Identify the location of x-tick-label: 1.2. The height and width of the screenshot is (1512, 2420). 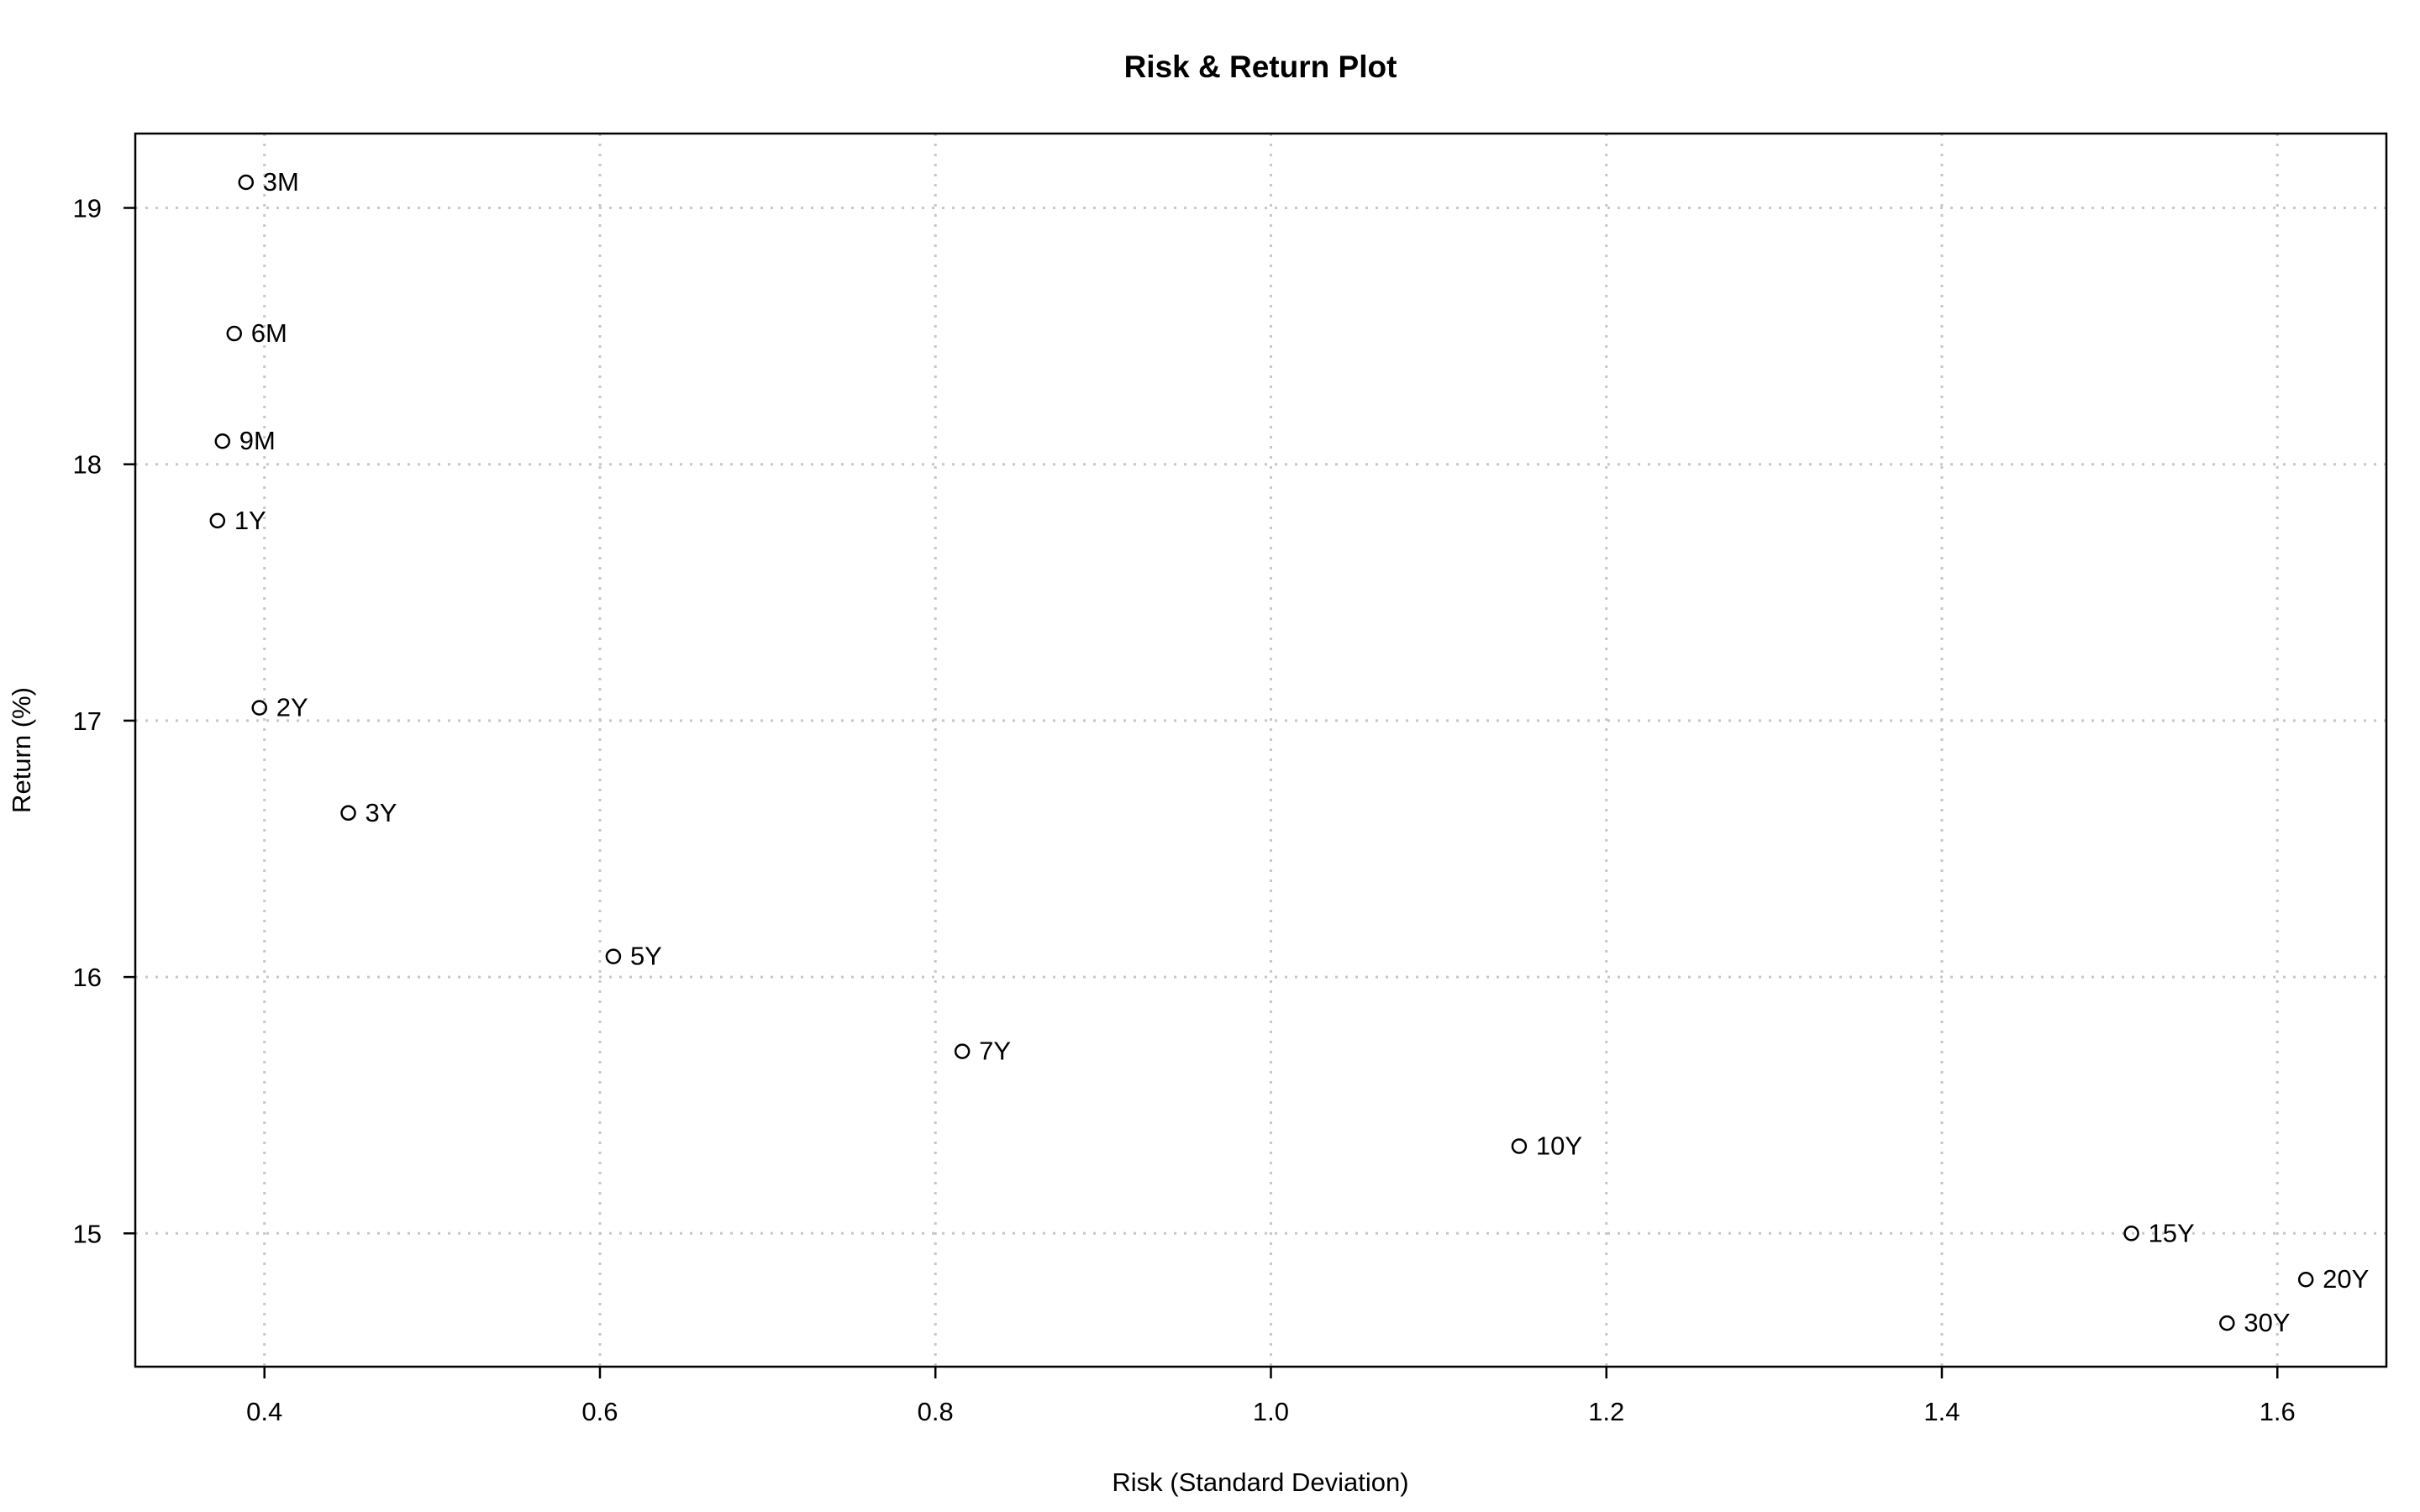
(1606, 1411).